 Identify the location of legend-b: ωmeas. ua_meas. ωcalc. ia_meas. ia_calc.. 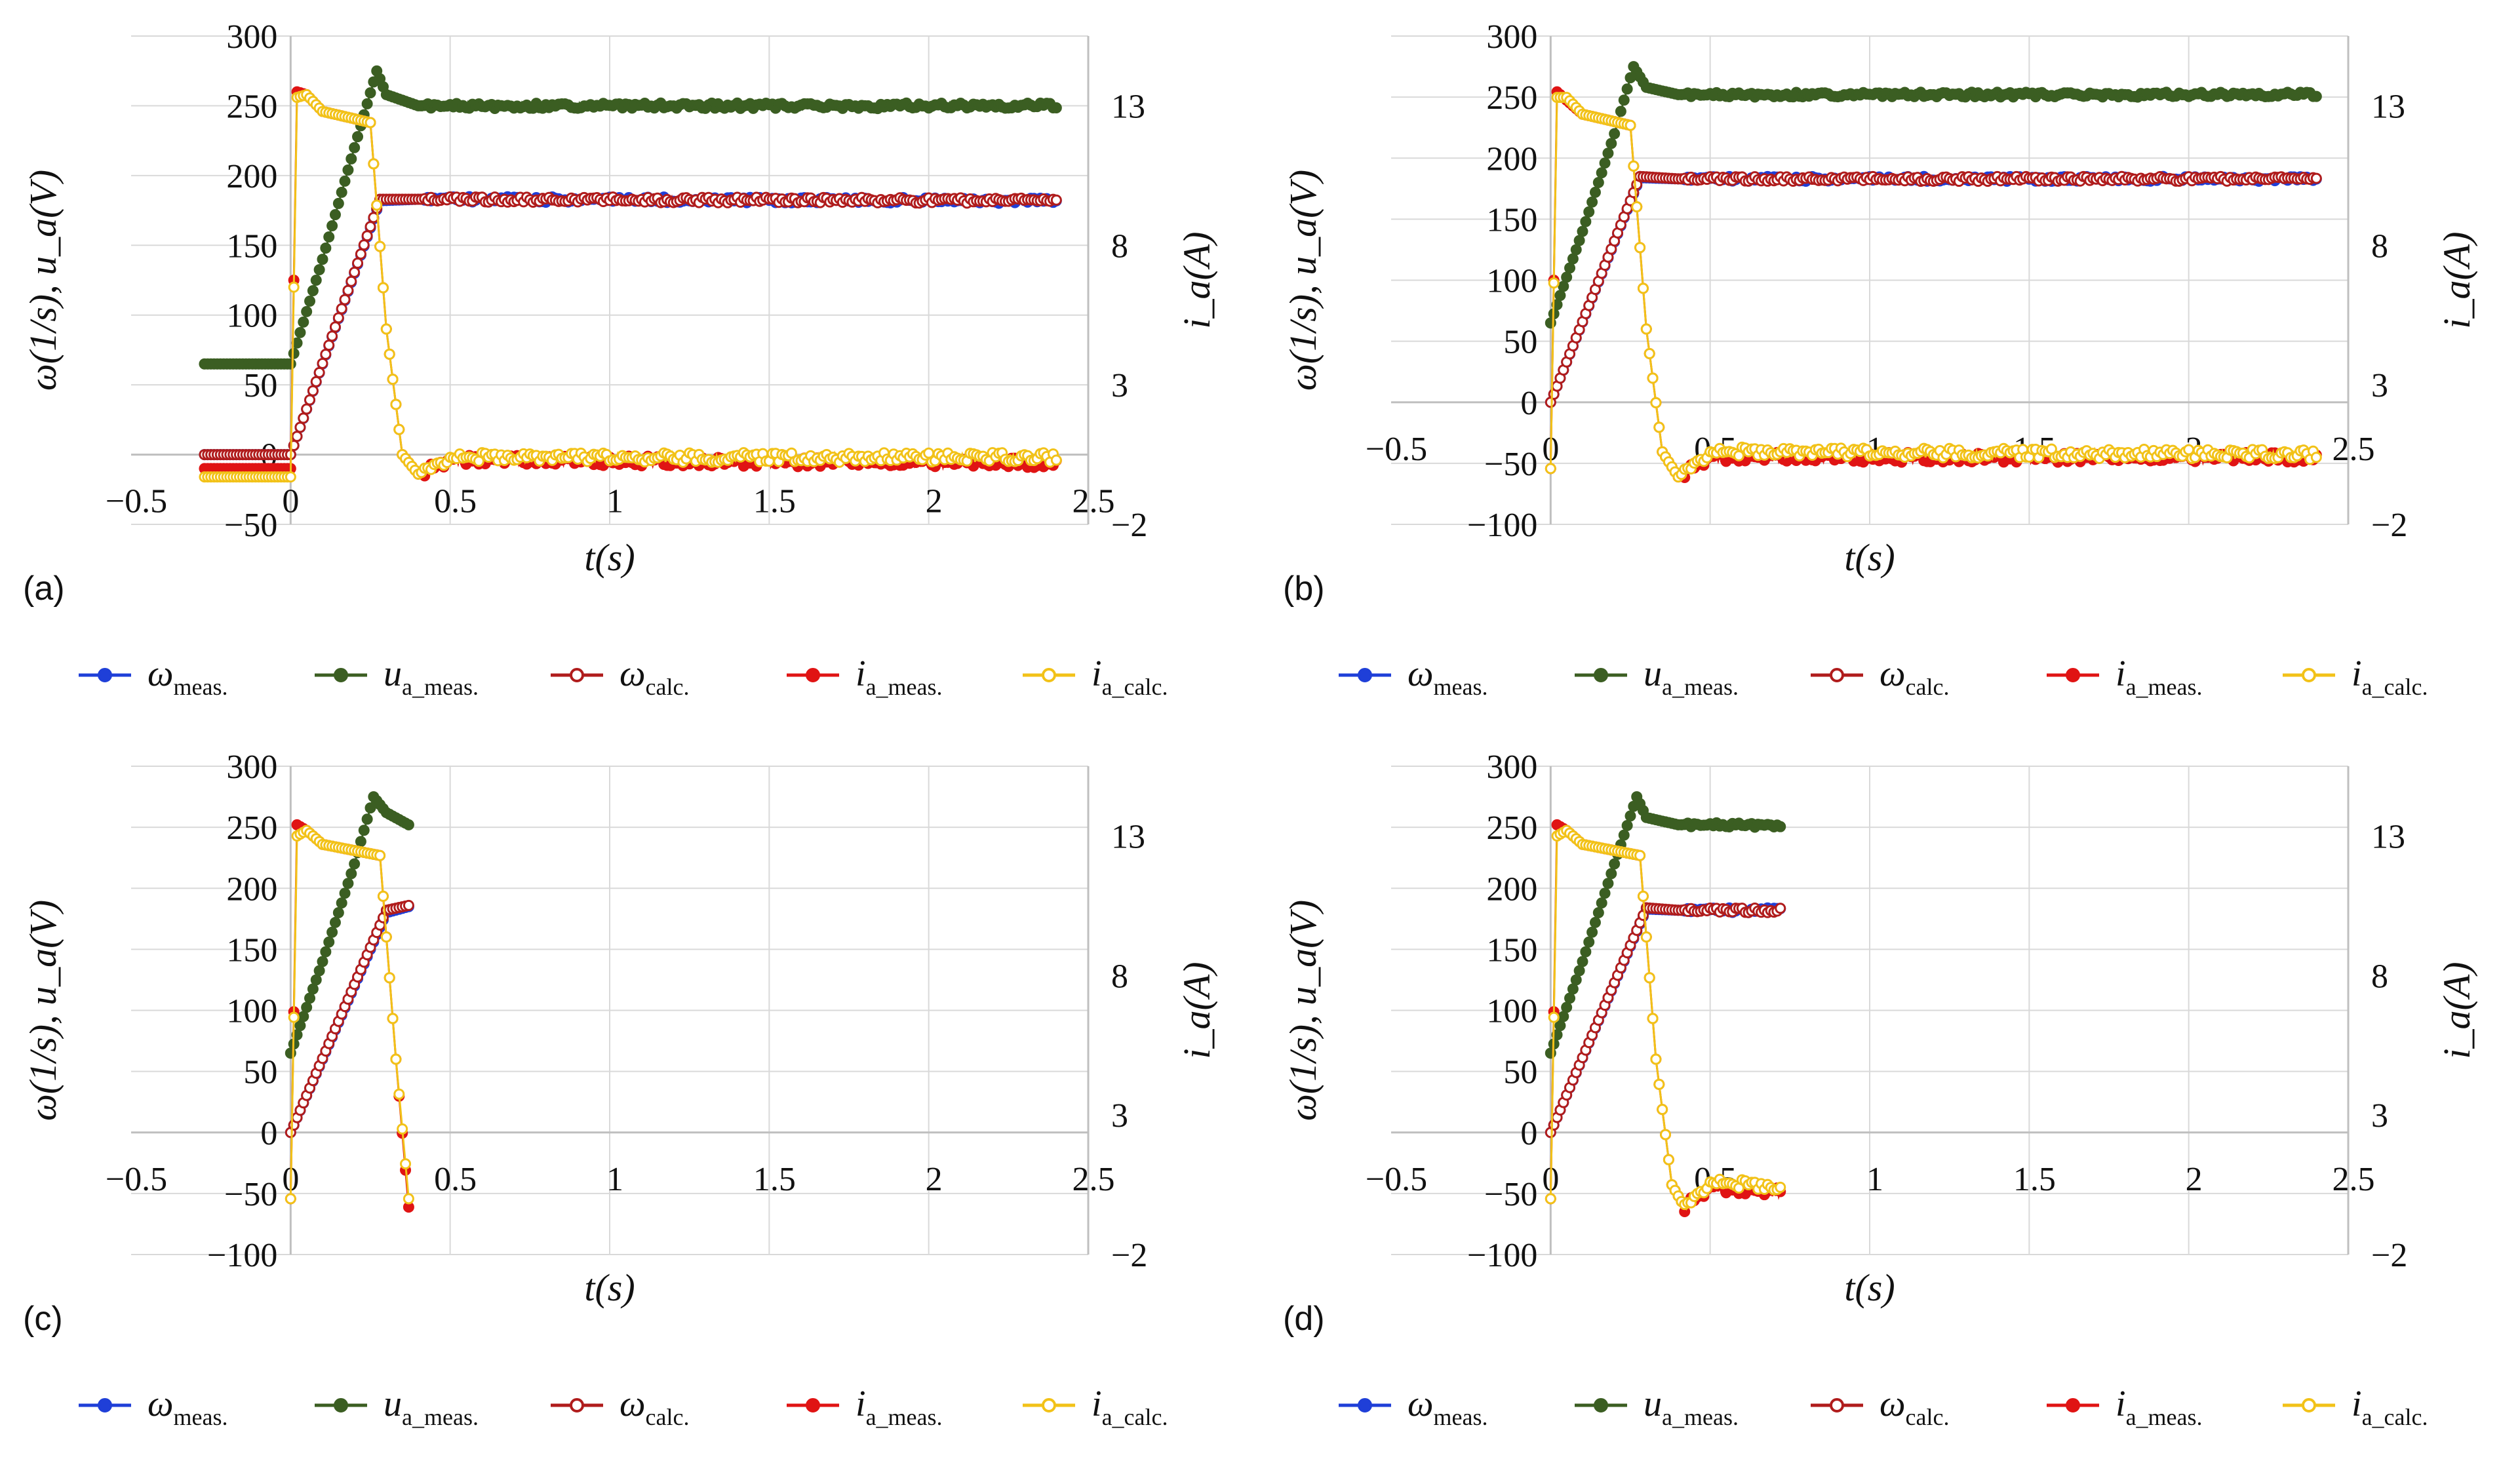
(1883, 676).